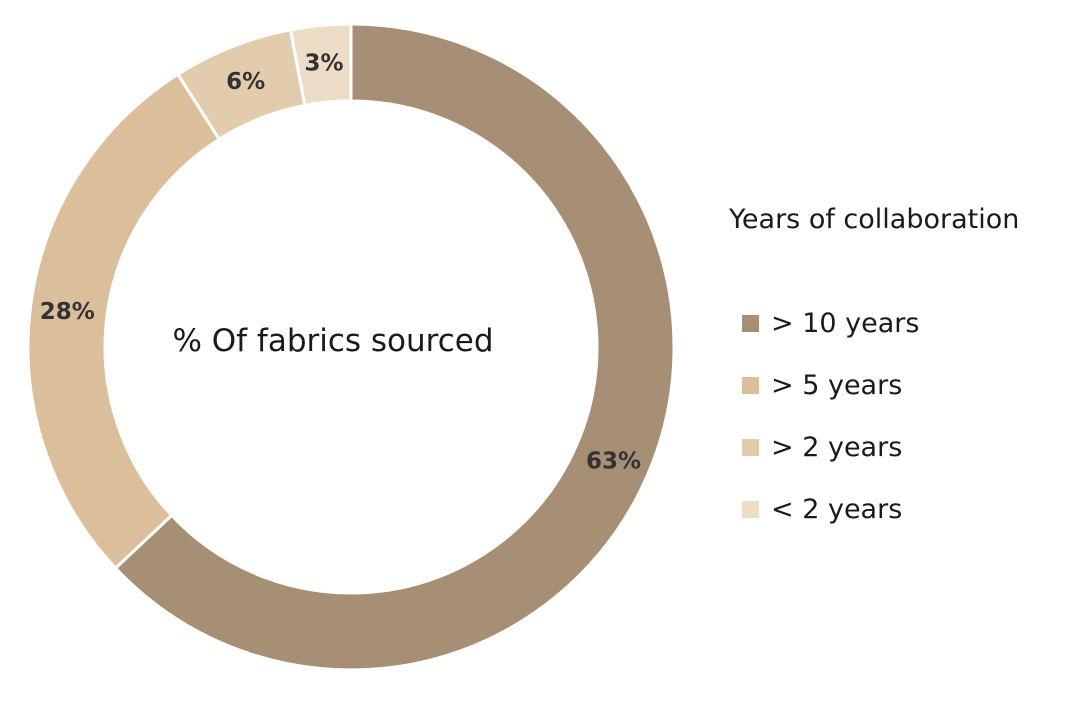  I want to click on legend-item: > 10 years, so click(896, 323).